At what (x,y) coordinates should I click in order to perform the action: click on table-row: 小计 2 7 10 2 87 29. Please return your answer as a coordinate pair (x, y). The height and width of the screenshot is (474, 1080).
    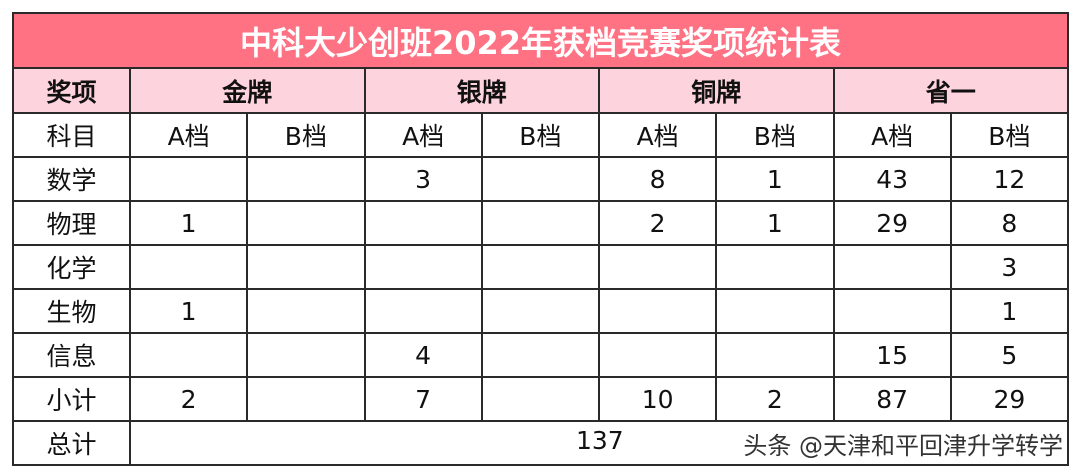
    Looking at the image, I should click on (541, 399).